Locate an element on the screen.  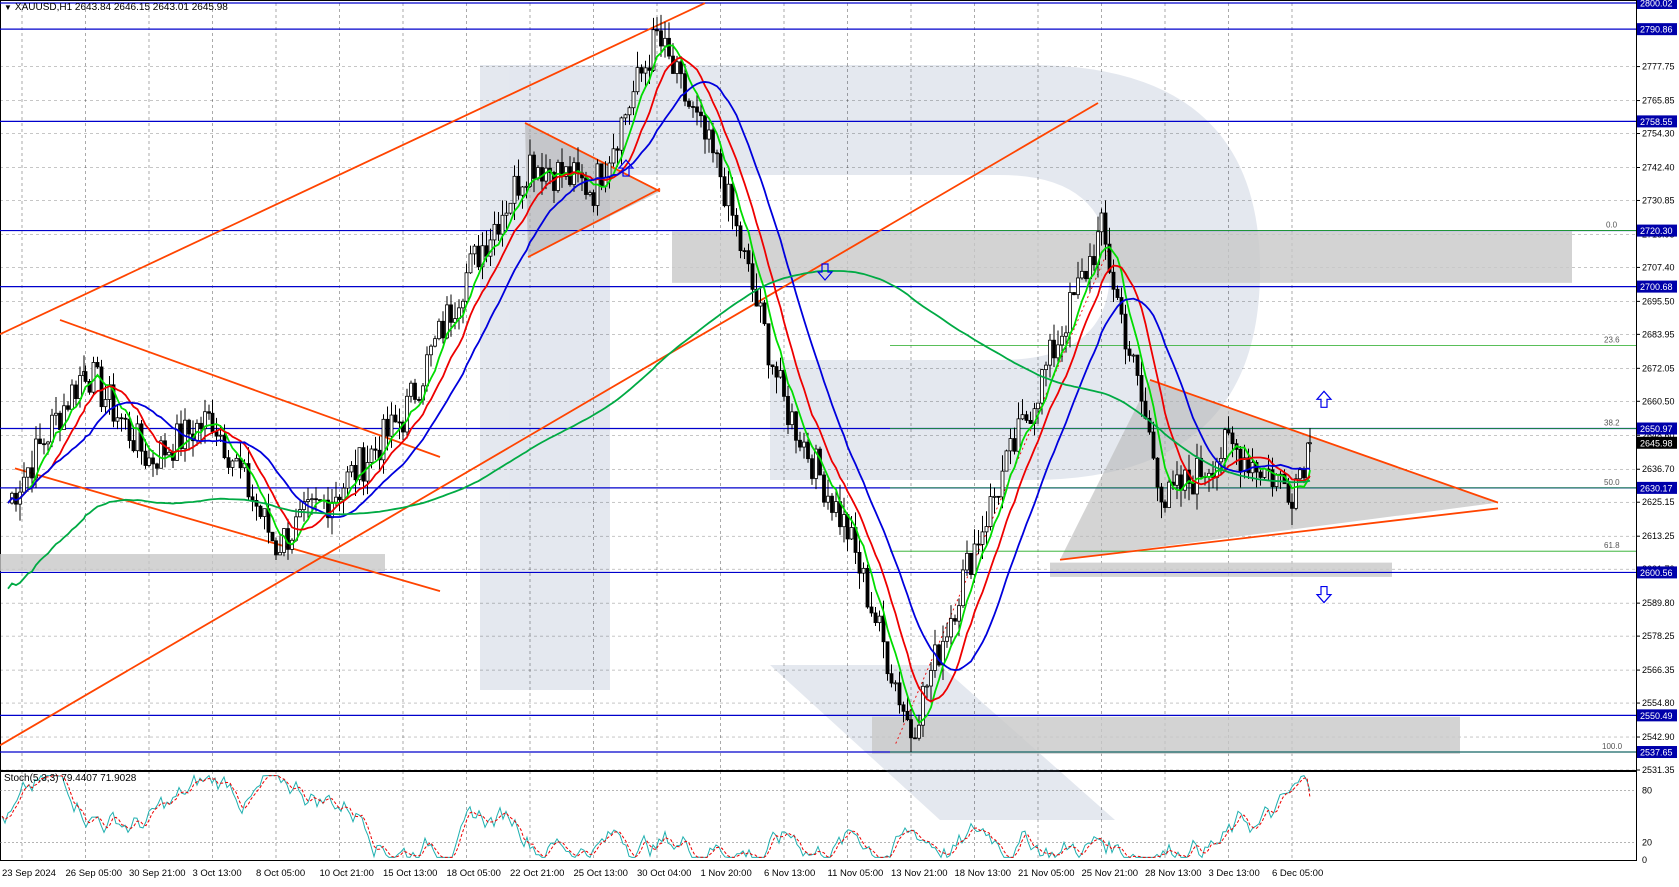
price-axis-label: 2730.85 is located at coordinates (1658, 200).